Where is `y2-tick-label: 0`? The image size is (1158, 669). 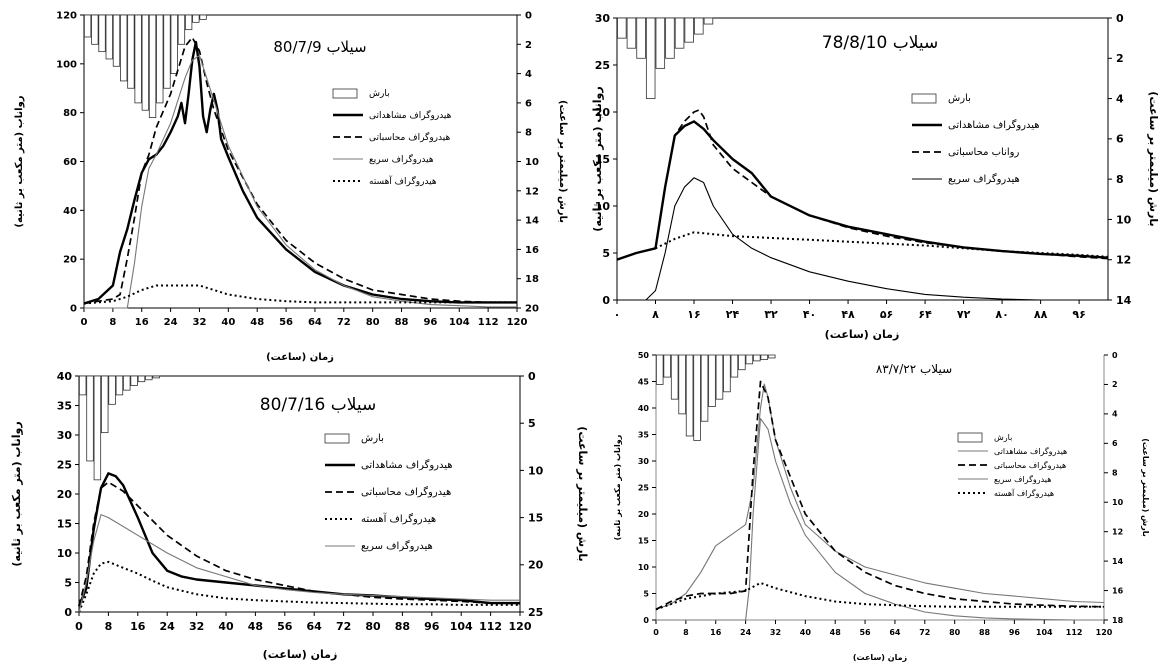 y2-tick-label: 0 is located at coordinates (528, 16).